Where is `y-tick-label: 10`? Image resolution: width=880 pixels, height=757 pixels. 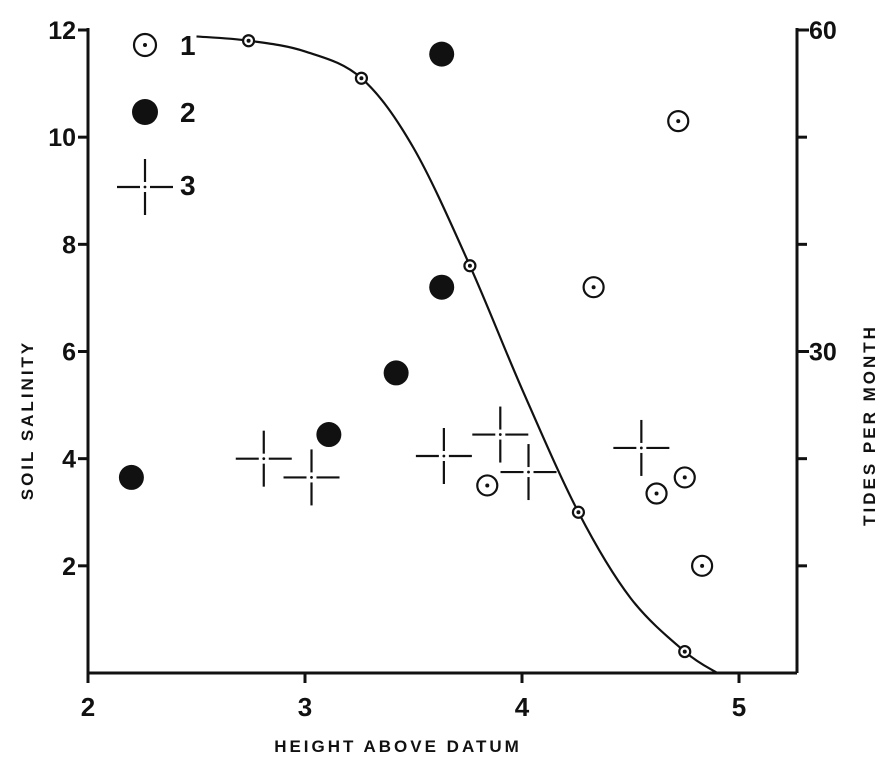 y-tick-label: 10 is located at coordinates (62, 138).